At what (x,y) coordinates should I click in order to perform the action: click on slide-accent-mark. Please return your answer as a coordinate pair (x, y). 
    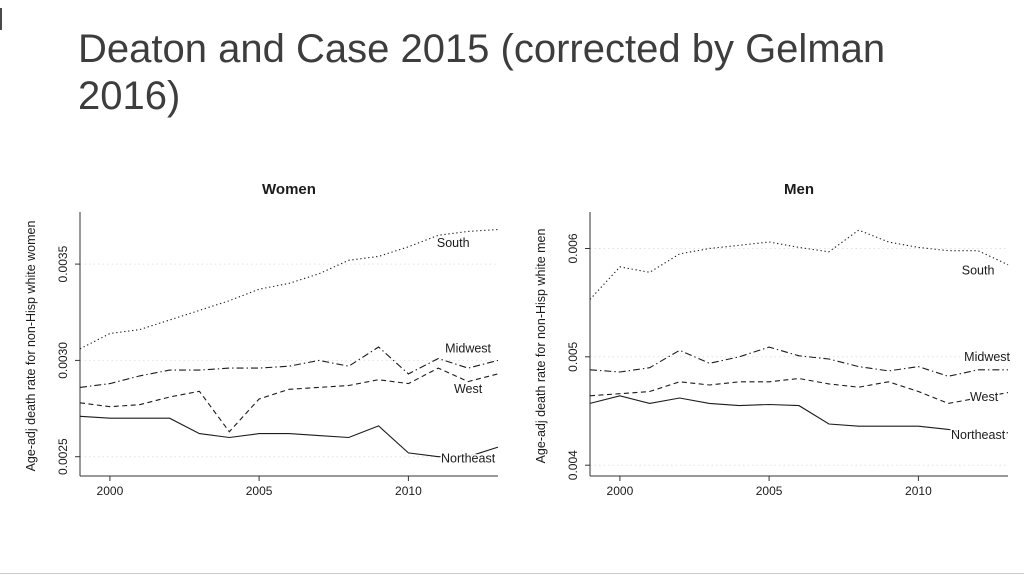
    Looking at the image, I should click on (1, 19).